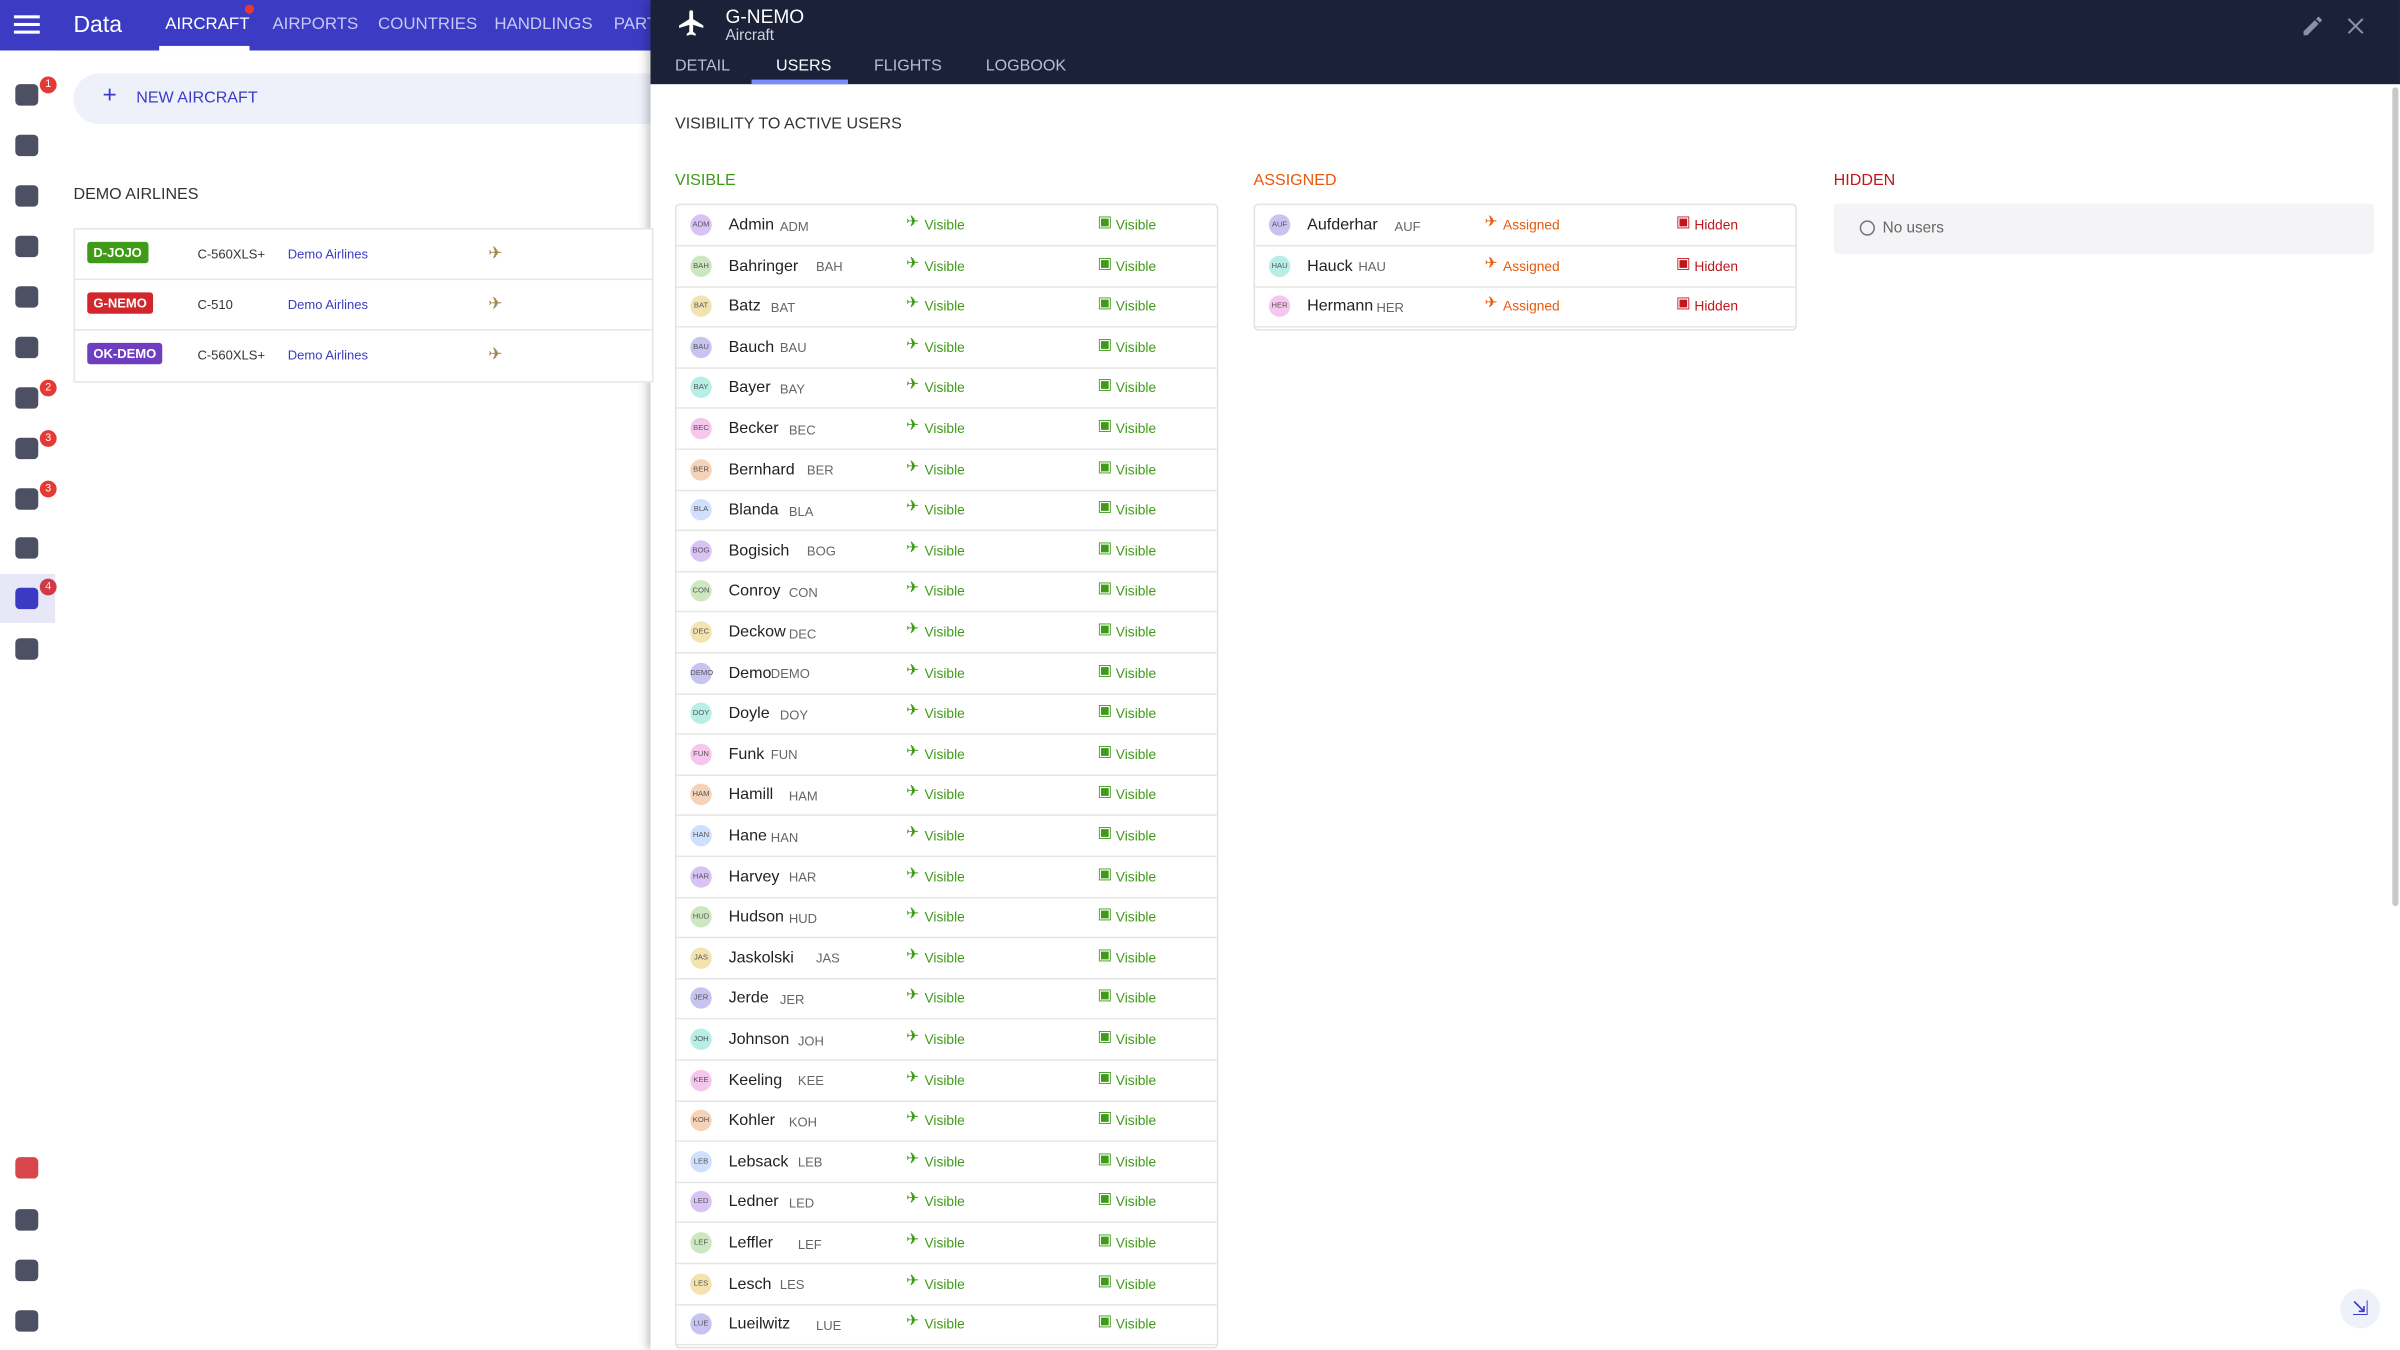 This screenshot has width=2400, height=1350. I want to click on panel-tab: DETAIL, so click(702, 65).